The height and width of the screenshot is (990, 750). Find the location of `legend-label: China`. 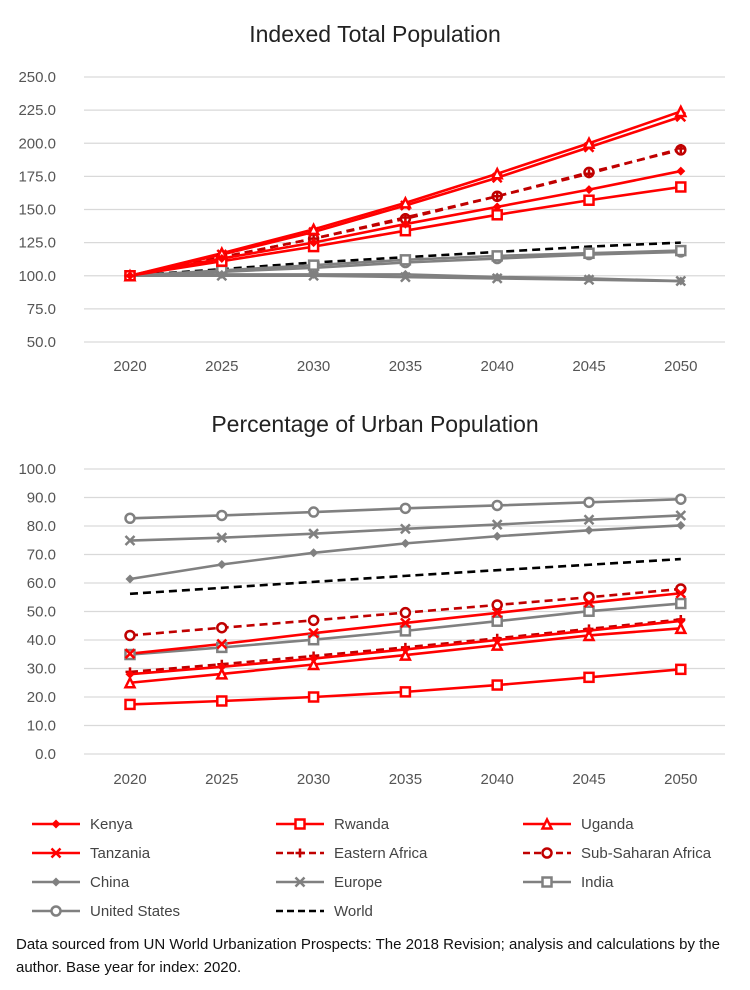

legend-label: China is located at coordinates (110, 882).